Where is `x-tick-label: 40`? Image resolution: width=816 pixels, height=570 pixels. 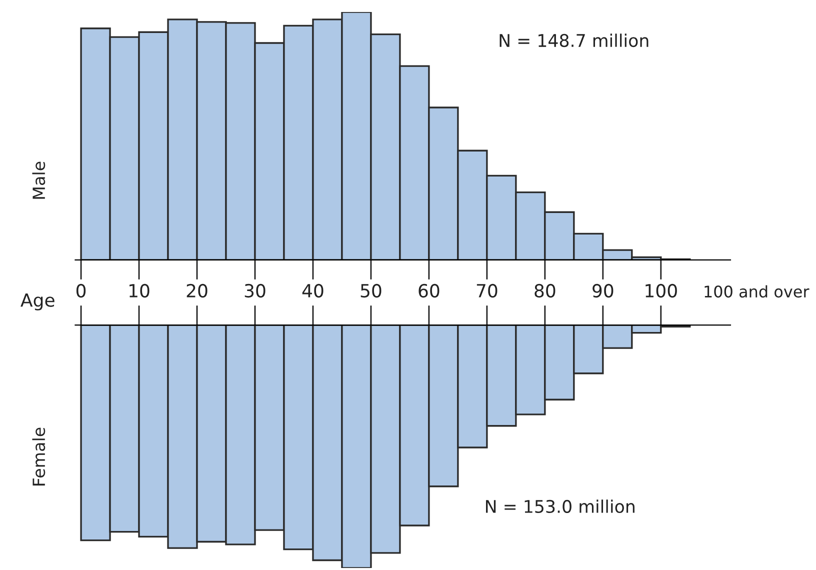
x-tick-label: 40 is located at coordinates (313, 291).